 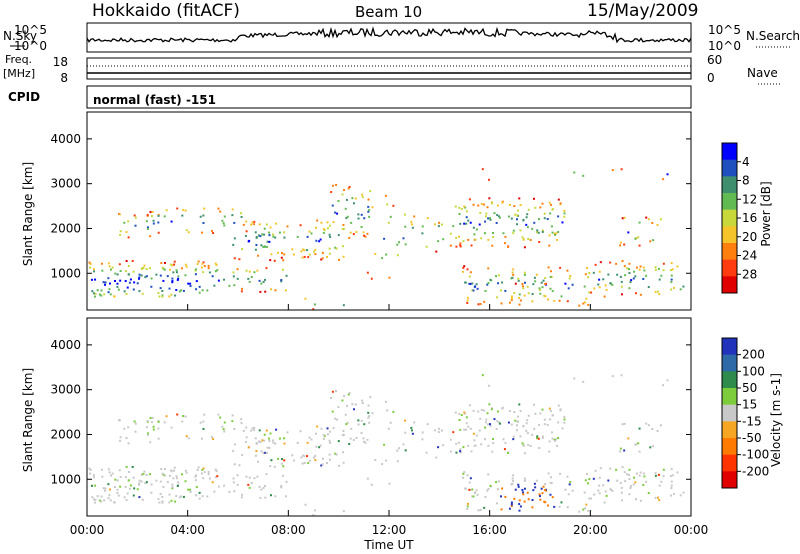 I want to click on x-tick-label: 00:00, so click(x=87, y=530).